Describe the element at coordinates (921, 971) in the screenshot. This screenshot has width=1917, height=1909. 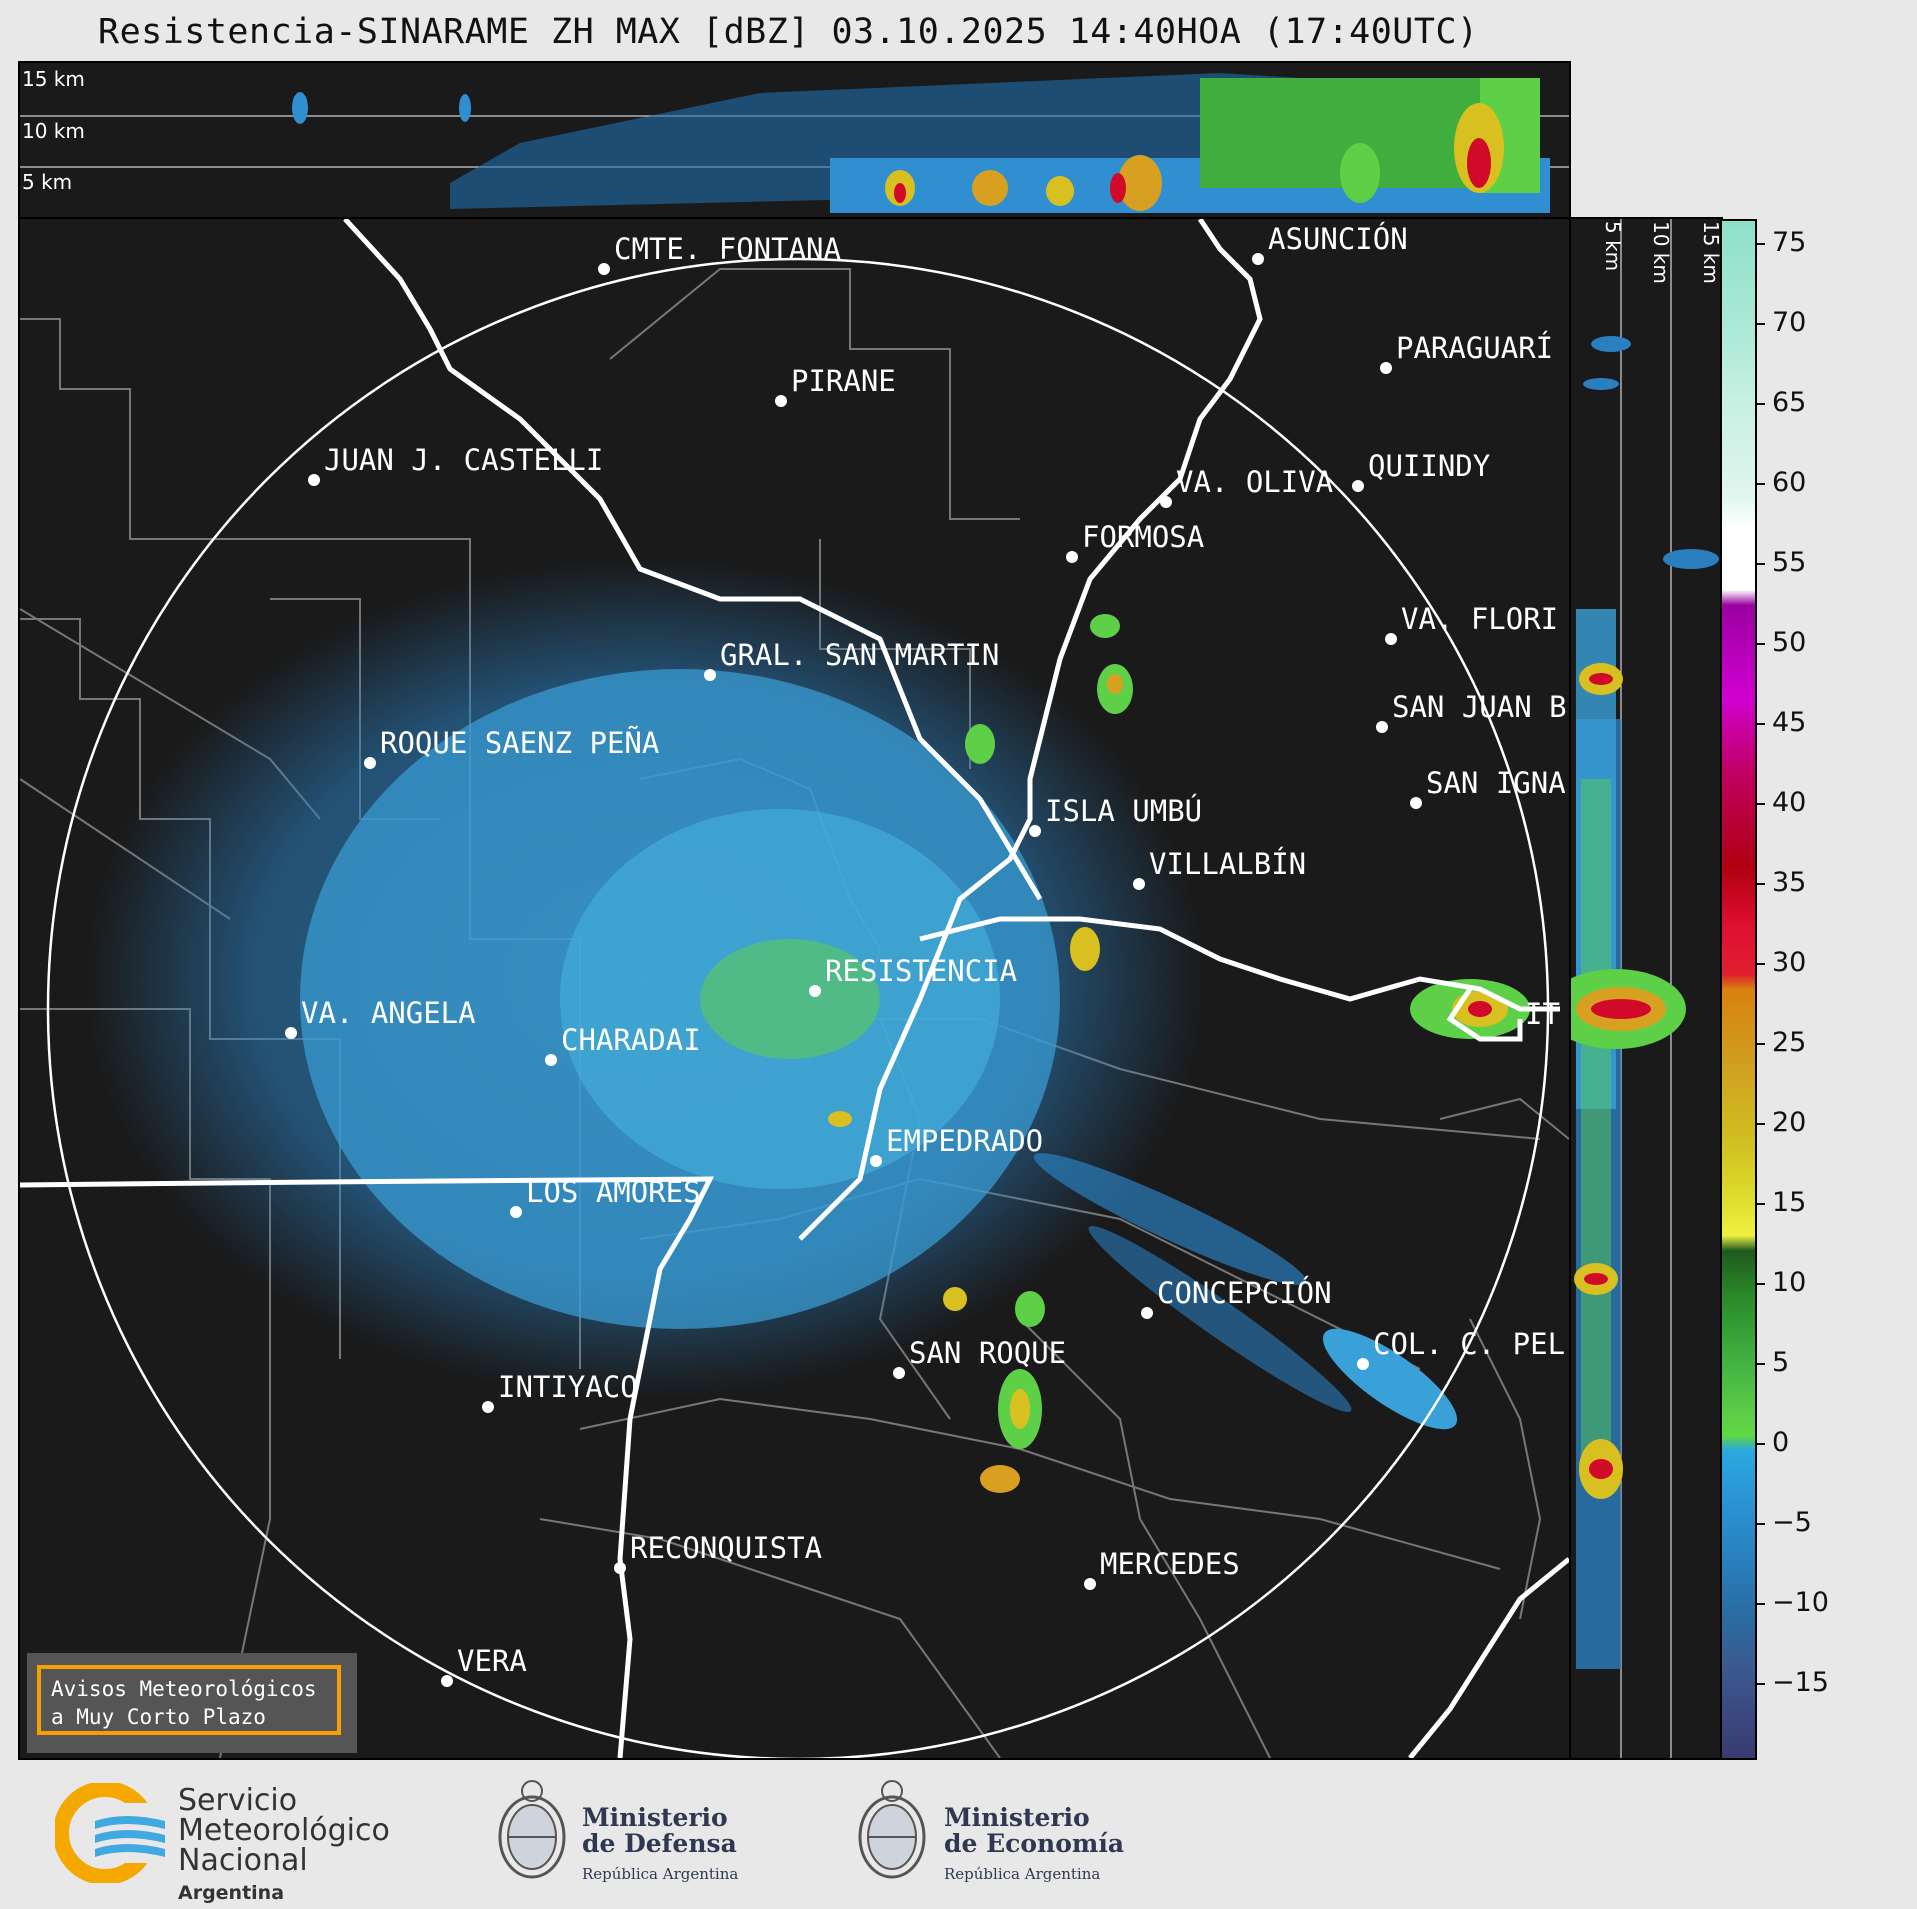
I see `svg-text: RESISTENCIA` at that location.